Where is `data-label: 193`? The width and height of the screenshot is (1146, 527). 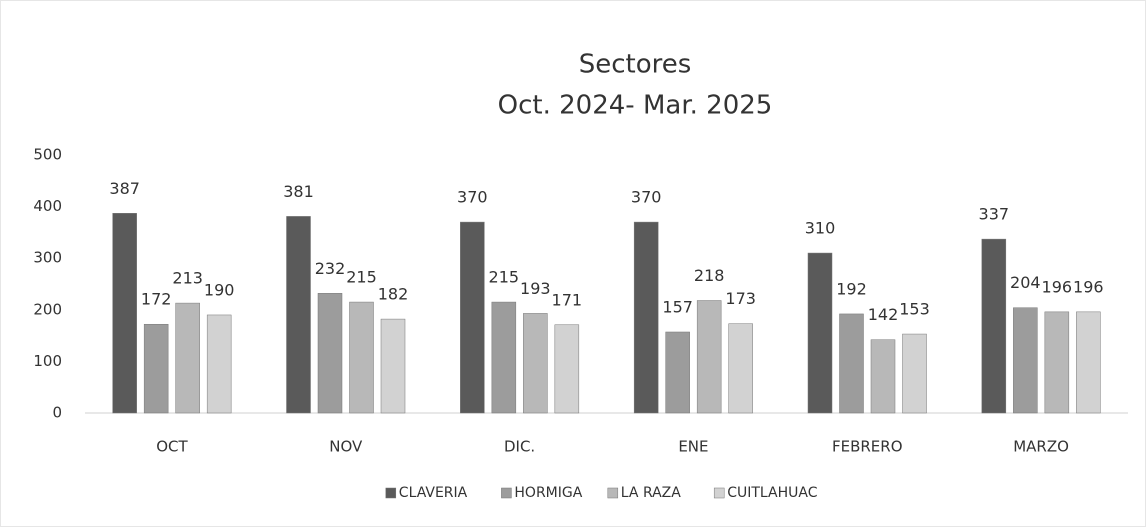 data-label: 193 is located at coordinates (535, 288).